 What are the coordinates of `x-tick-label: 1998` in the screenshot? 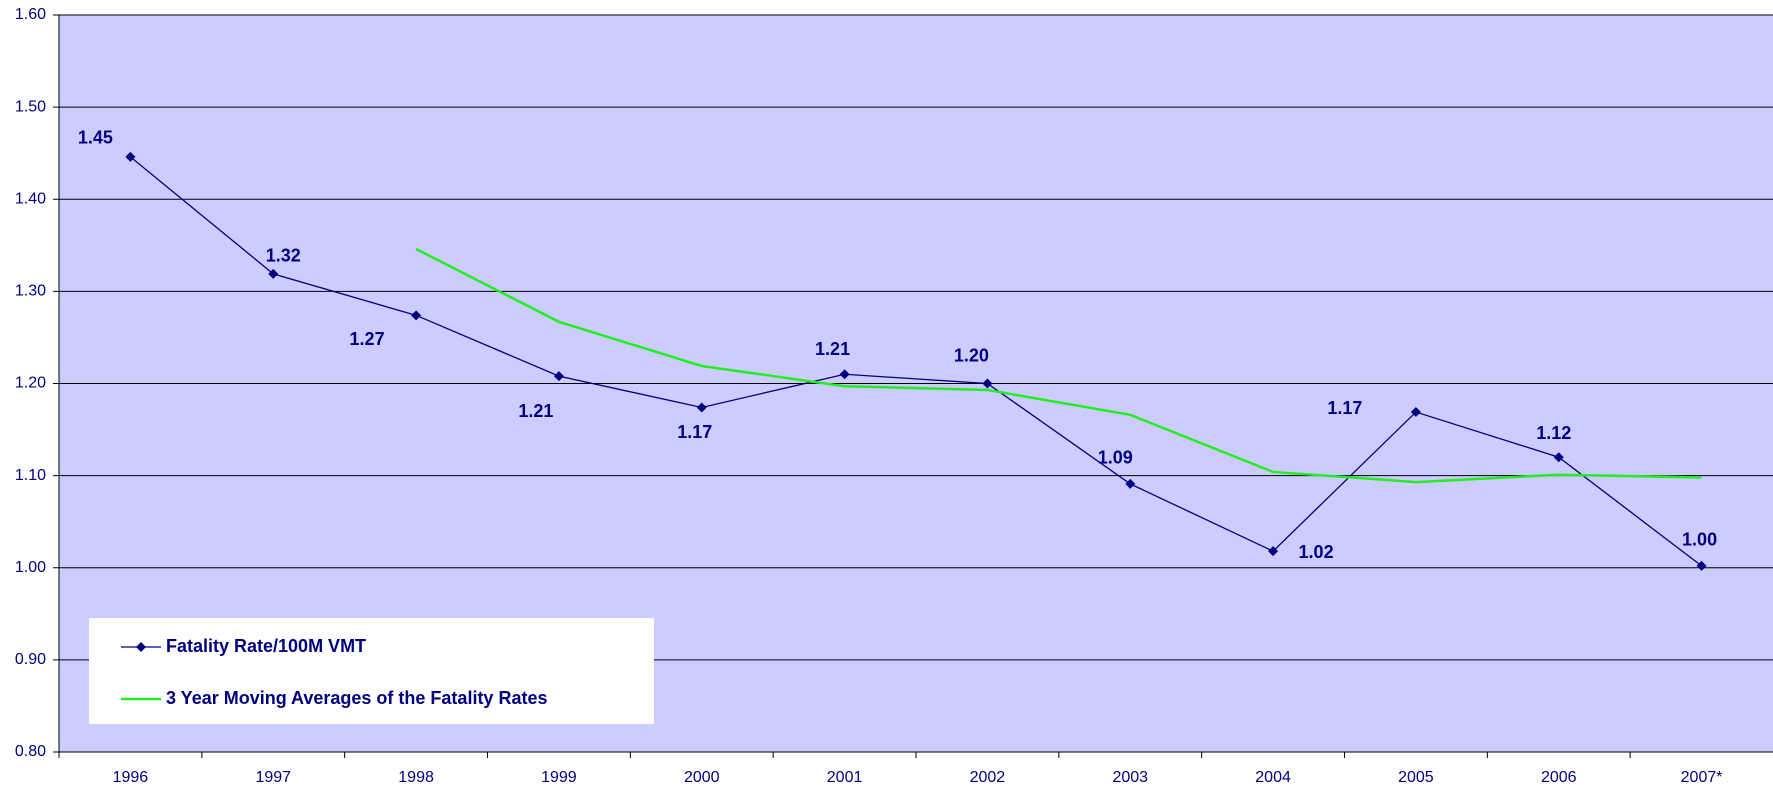 It's located at (416, 777).